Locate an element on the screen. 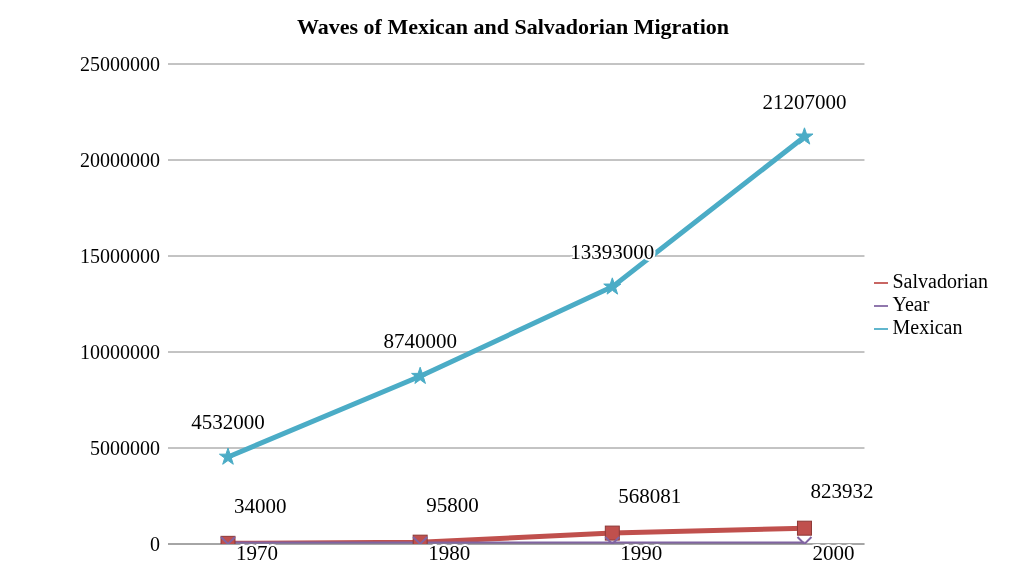 The image size is (1030, 579). legend-label: Salvadorian is located at coordinates (940, 280).